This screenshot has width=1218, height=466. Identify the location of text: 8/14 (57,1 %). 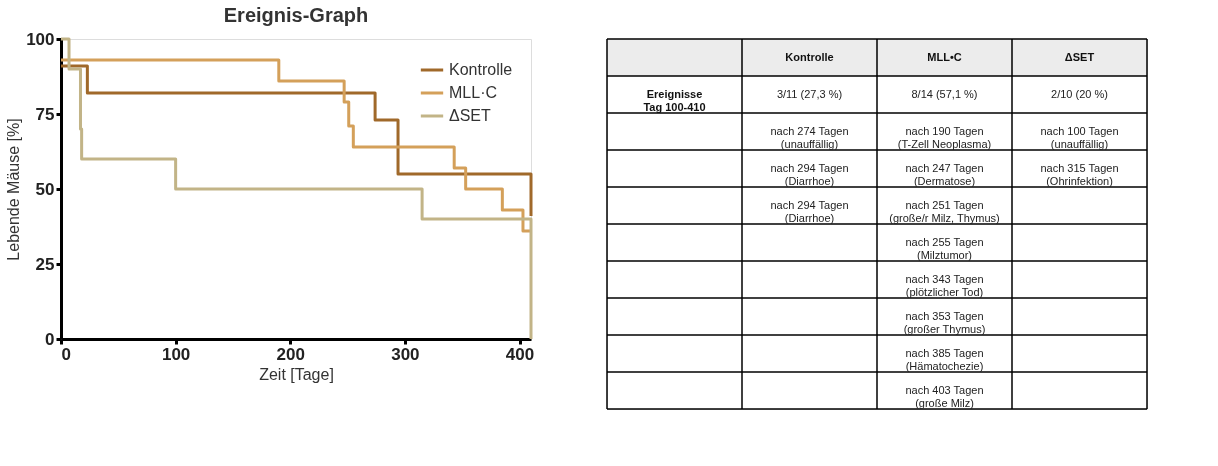
(944, 93).